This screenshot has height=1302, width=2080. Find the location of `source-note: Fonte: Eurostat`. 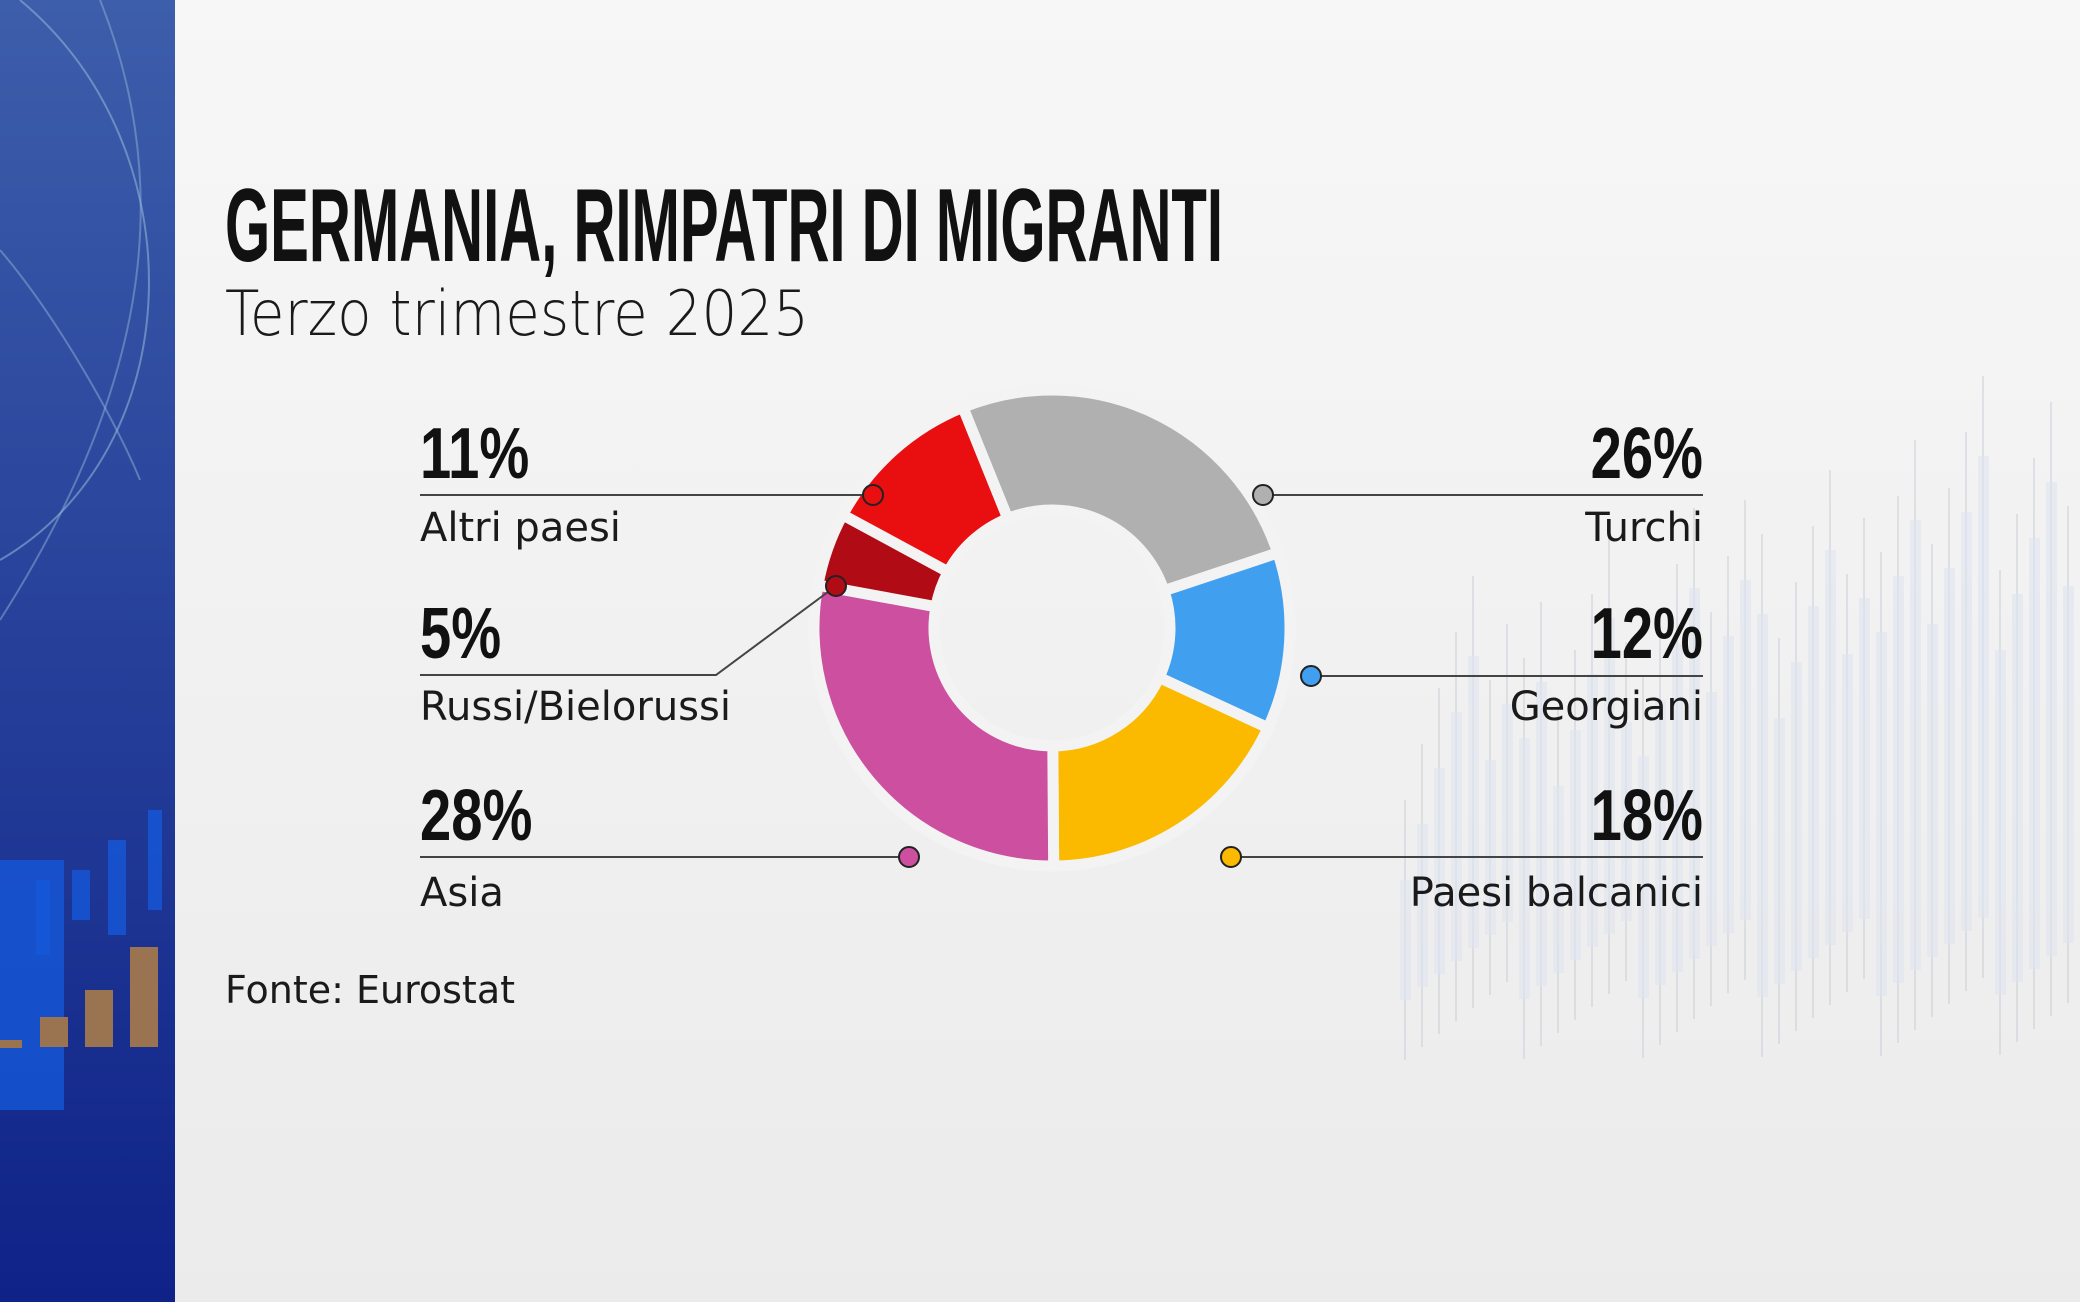

source-note: Fonte: Eurostat is located at coordinates (370, 990).